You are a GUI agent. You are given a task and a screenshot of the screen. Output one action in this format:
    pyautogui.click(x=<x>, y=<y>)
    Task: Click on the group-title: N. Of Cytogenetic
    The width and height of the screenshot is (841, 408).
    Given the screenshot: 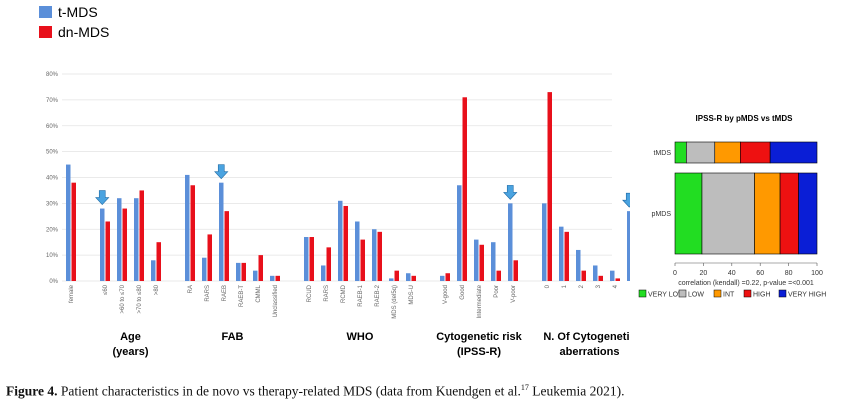 What is the action you would take?
    pyautogui.click(x=586, y=337)
    